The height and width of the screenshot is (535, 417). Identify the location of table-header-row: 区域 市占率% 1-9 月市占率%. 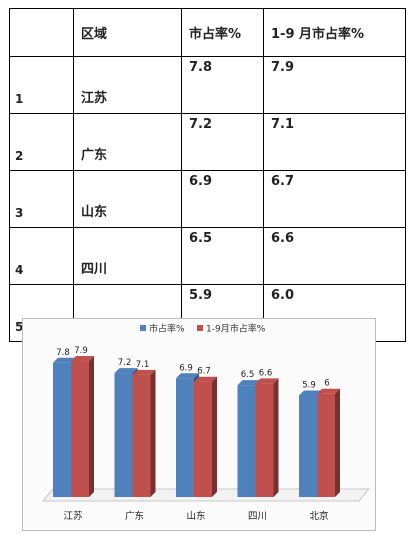
(207, 32).